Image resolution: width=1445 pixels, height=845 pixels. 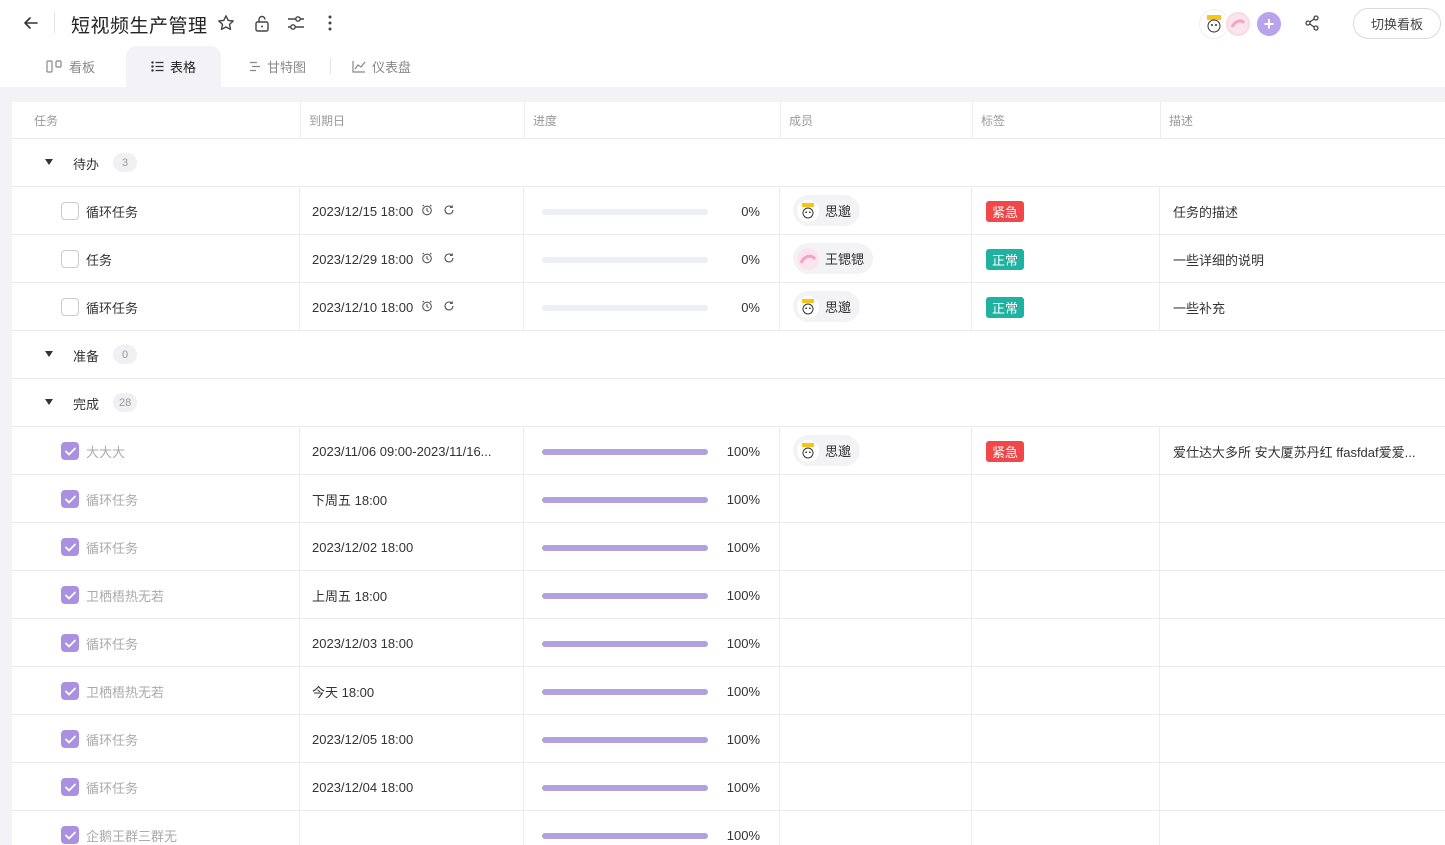 What do you see at coordinates (1238, 24) in the screenshot?
I see `pink-avatar` at bounding box center [1238, 24].